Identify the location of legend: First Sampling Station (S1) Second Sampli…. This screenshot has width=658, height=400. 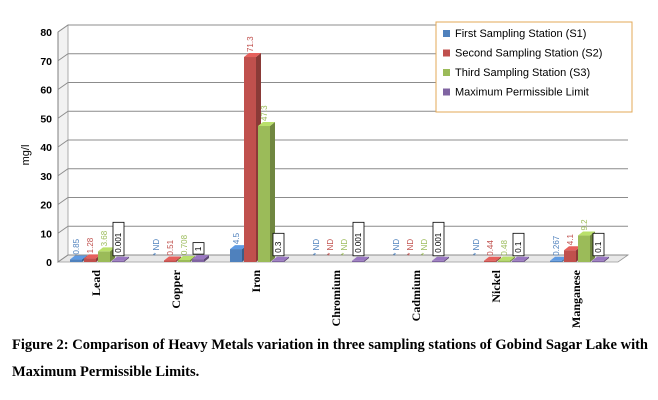
(534, 67).